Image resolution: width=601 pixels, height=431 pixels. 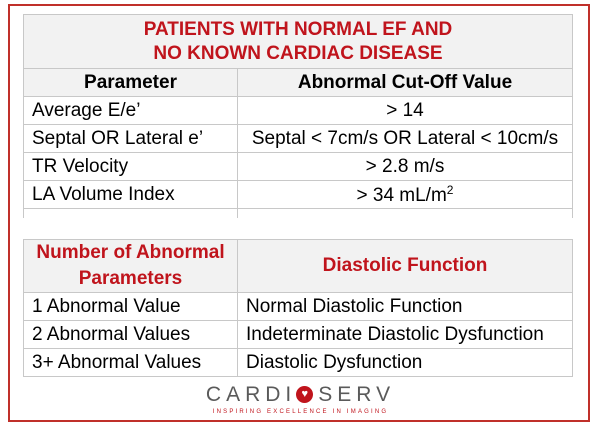 What do you see at coordinates (405, 82) in the screenshot?
I see `header-cutoff: Abnormal Cut-Off Value` at bounding box center [405, 82].